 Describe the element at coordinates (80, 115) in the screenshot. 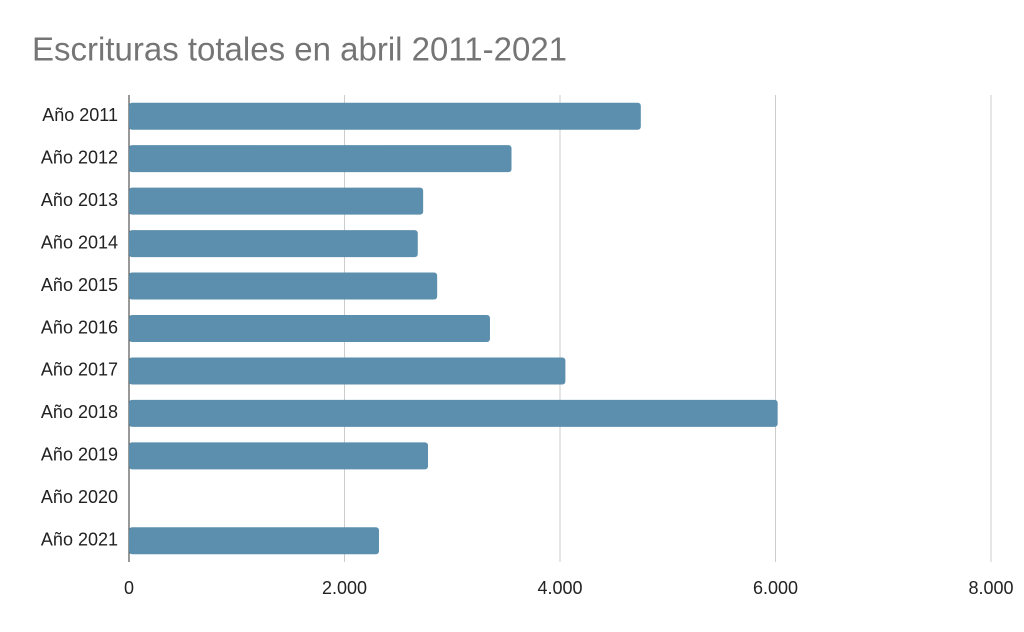

I see `y-tick-label: Año 2011` at that location.